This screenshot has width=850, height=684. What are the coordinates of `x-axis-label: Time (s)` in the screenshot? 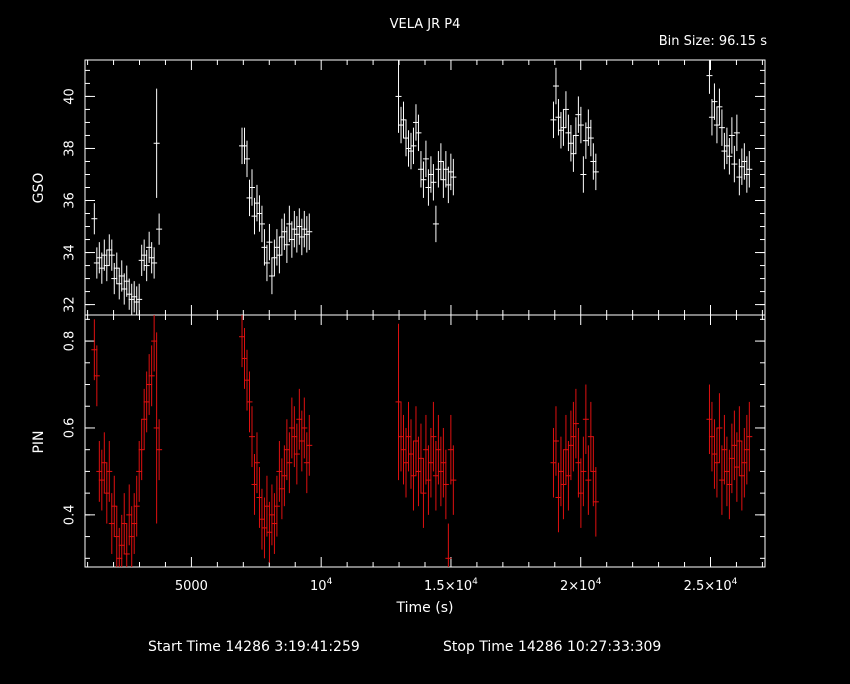 It's located at (425, 608).